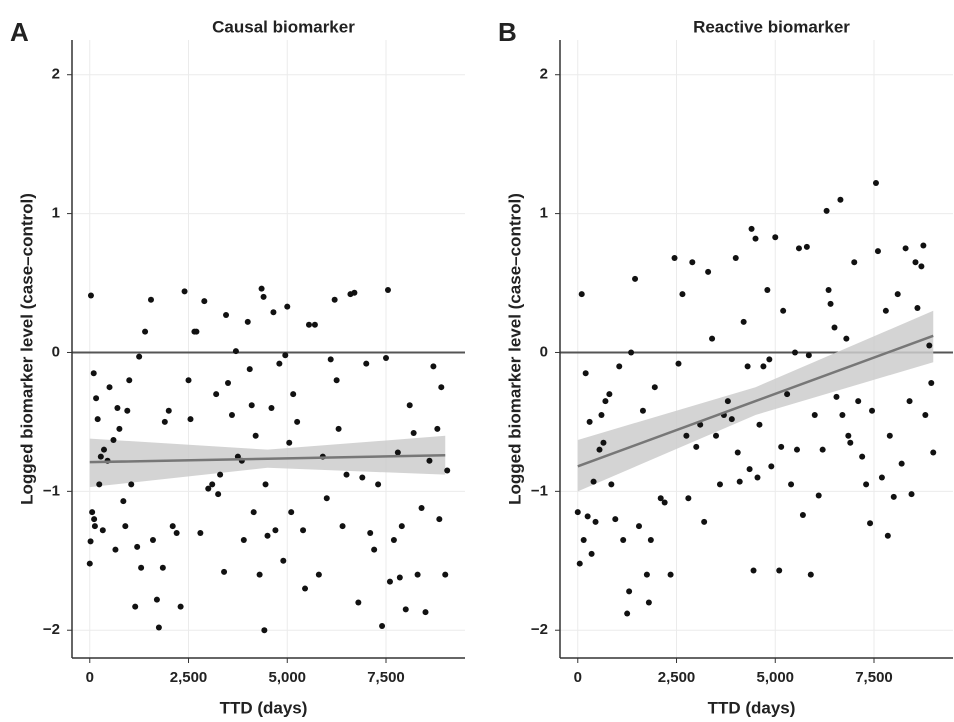  Describe the element at coordinates (752, 707) in the screenshot. I see `x-axis-label: TTD (days)` at that location.